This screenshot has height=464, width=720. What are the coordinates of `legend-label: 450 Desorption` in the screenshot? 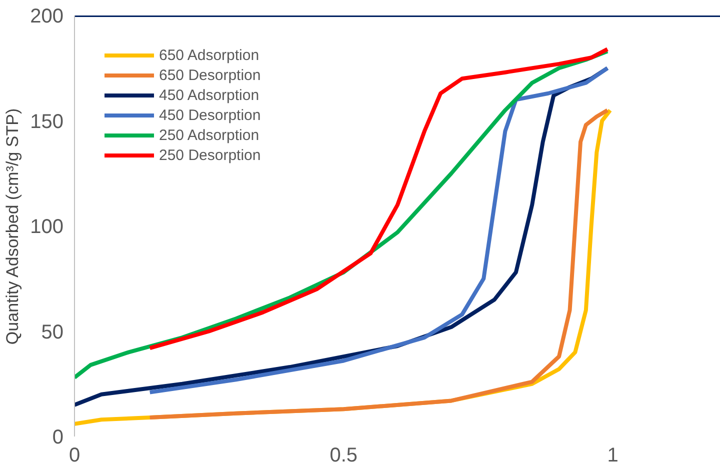 It's located at (210, 115).